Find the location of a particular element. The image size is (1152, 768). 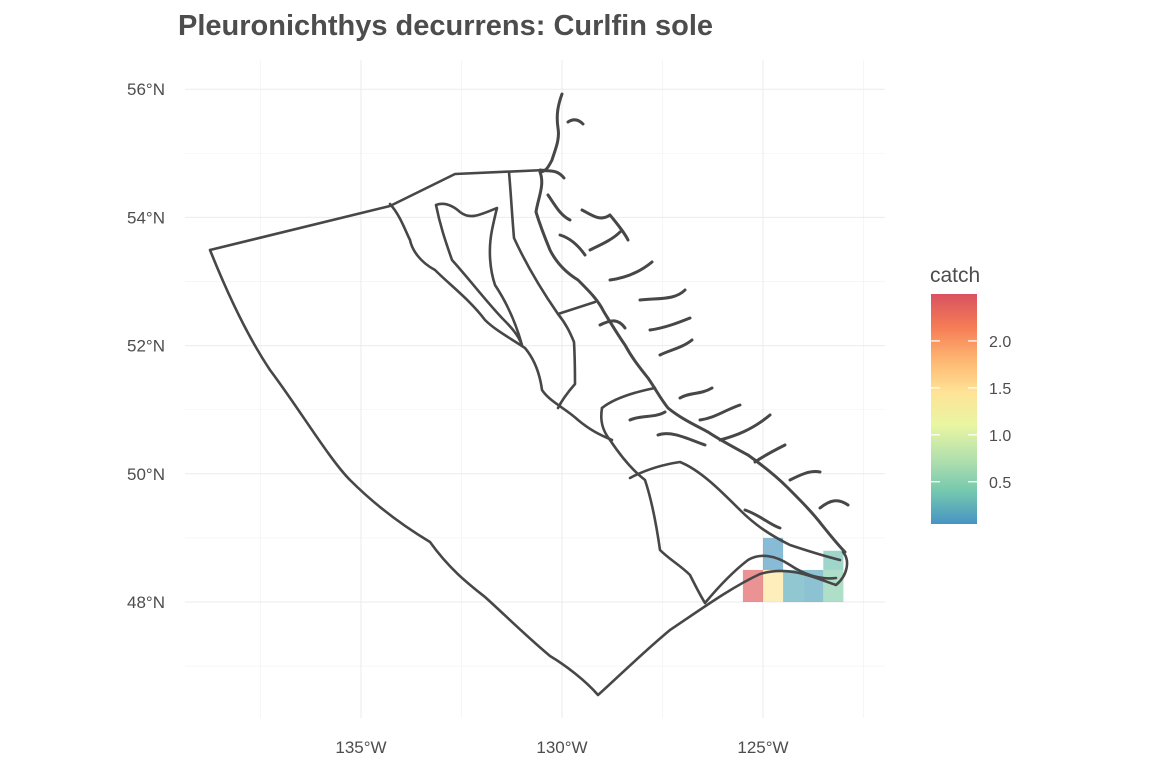

catch-legend: catch 0.5 1.0 1.5 2.0 is located at coordinates (970, 394).